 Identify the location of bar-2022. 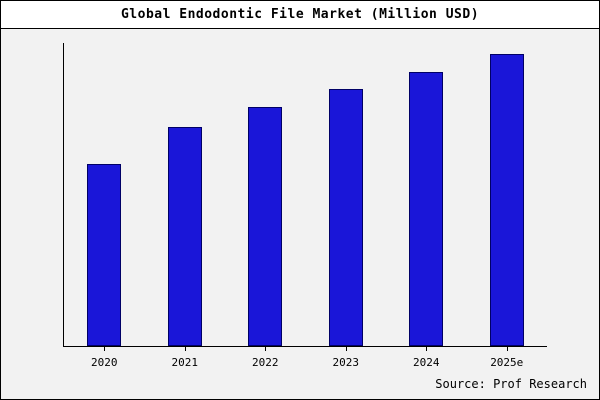
(265, 226).